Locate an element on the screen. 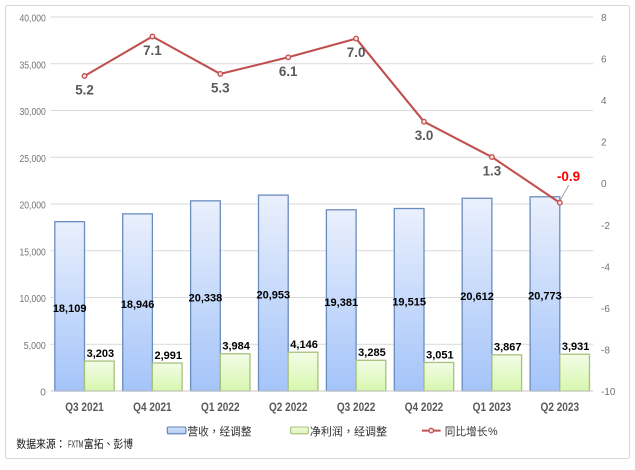  svg-text: 35,000 is located at coordinates (33, 65).